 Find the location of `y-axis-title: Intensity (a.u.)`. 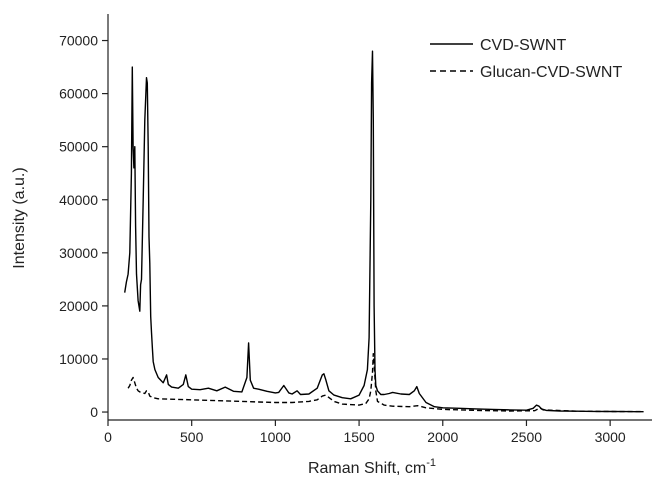

y-axis-title: Intensity (a.u.) is located at coordinates (19, 217).